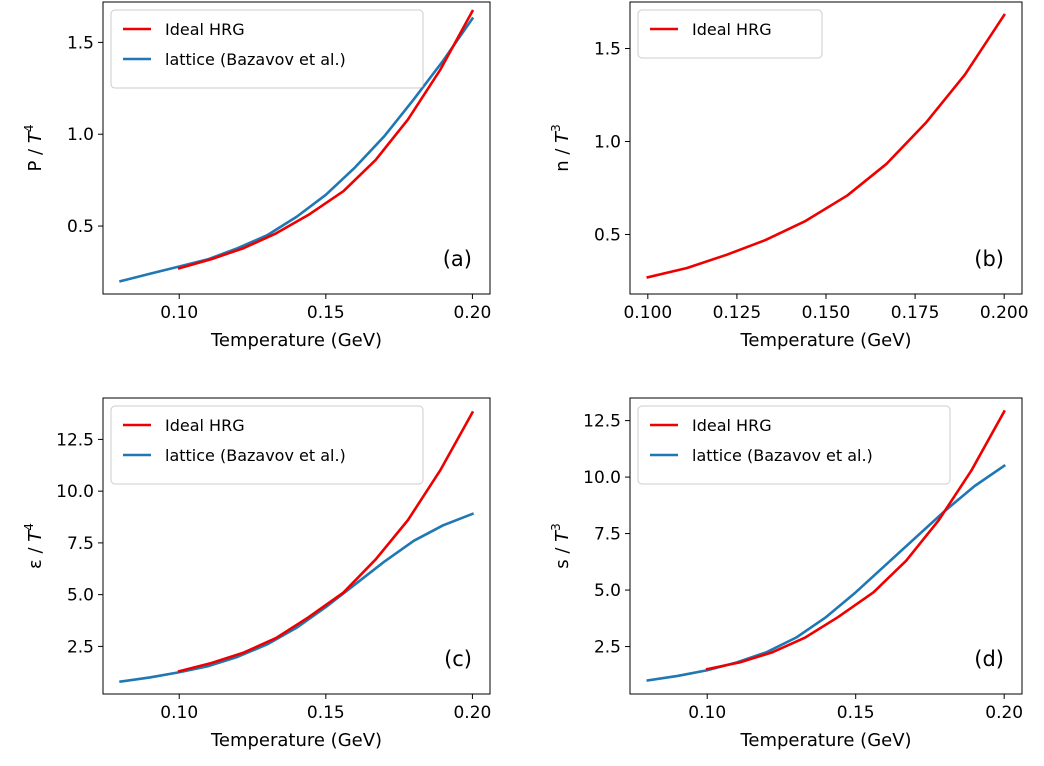 This screenshot has width=1044, height=766. What do you see at coordinates (561, 148) in the screenshot?
I see `y-axis-label: n / T3` at bounding box center [561, 148].